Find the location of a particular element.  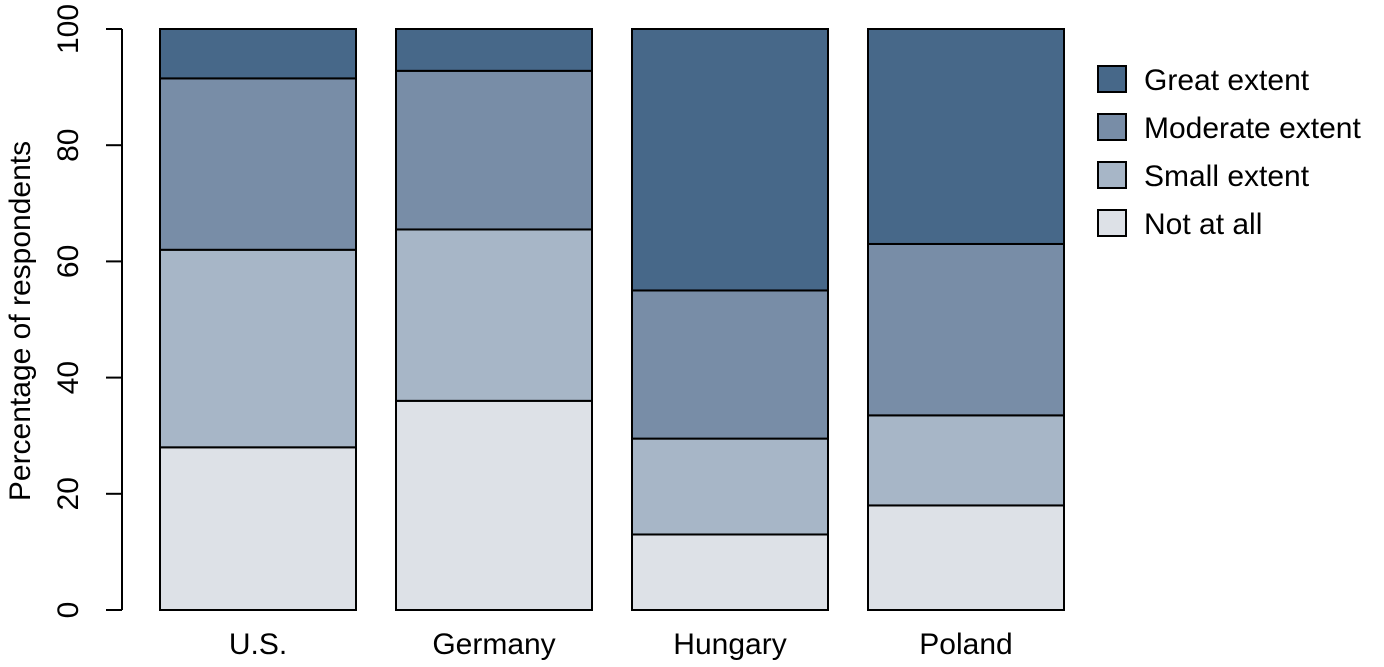

bar-u-s-moderate-extent is located at coordinates (258, 164).